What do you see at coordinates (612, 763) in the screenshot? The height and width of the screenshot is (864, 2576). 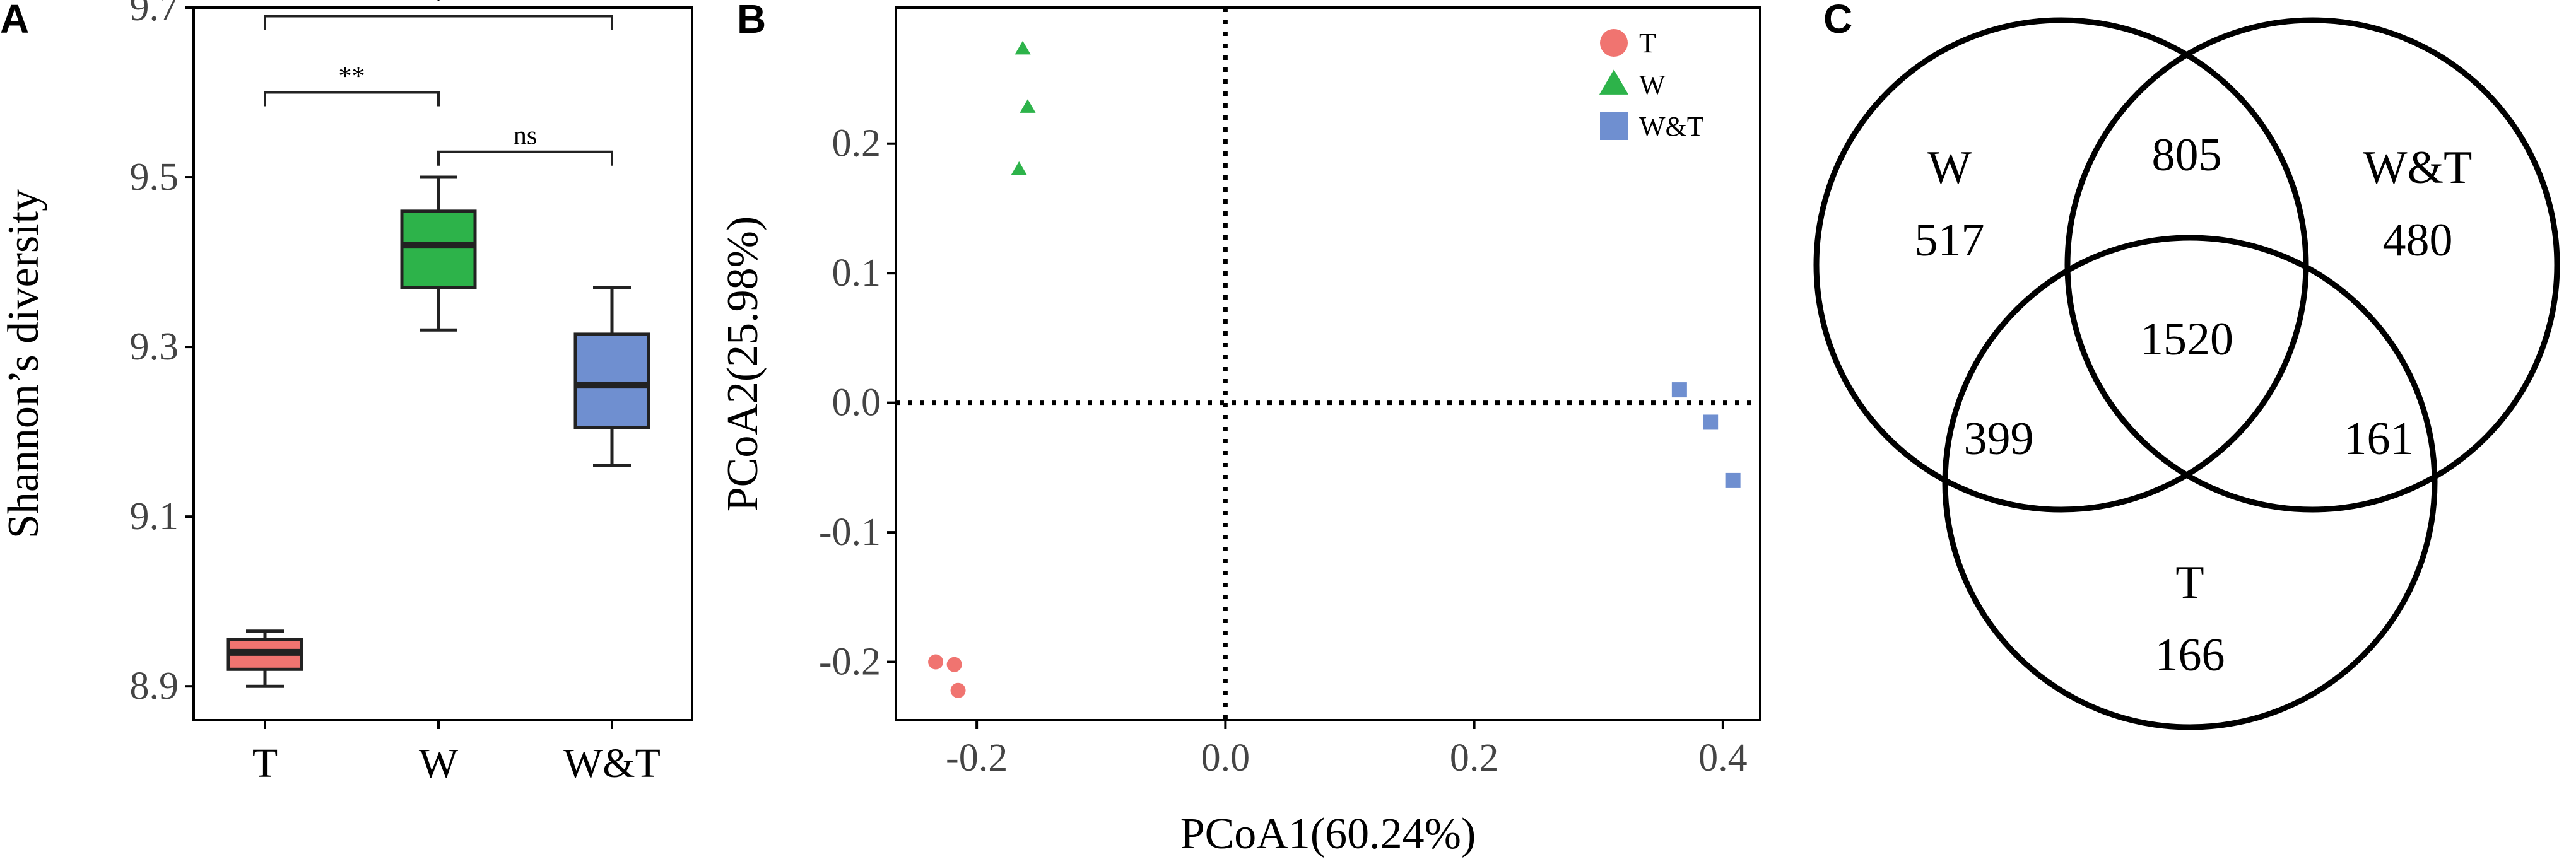 I see `panel-a-xtick-label: W&T` at bounding box center [612, 763].